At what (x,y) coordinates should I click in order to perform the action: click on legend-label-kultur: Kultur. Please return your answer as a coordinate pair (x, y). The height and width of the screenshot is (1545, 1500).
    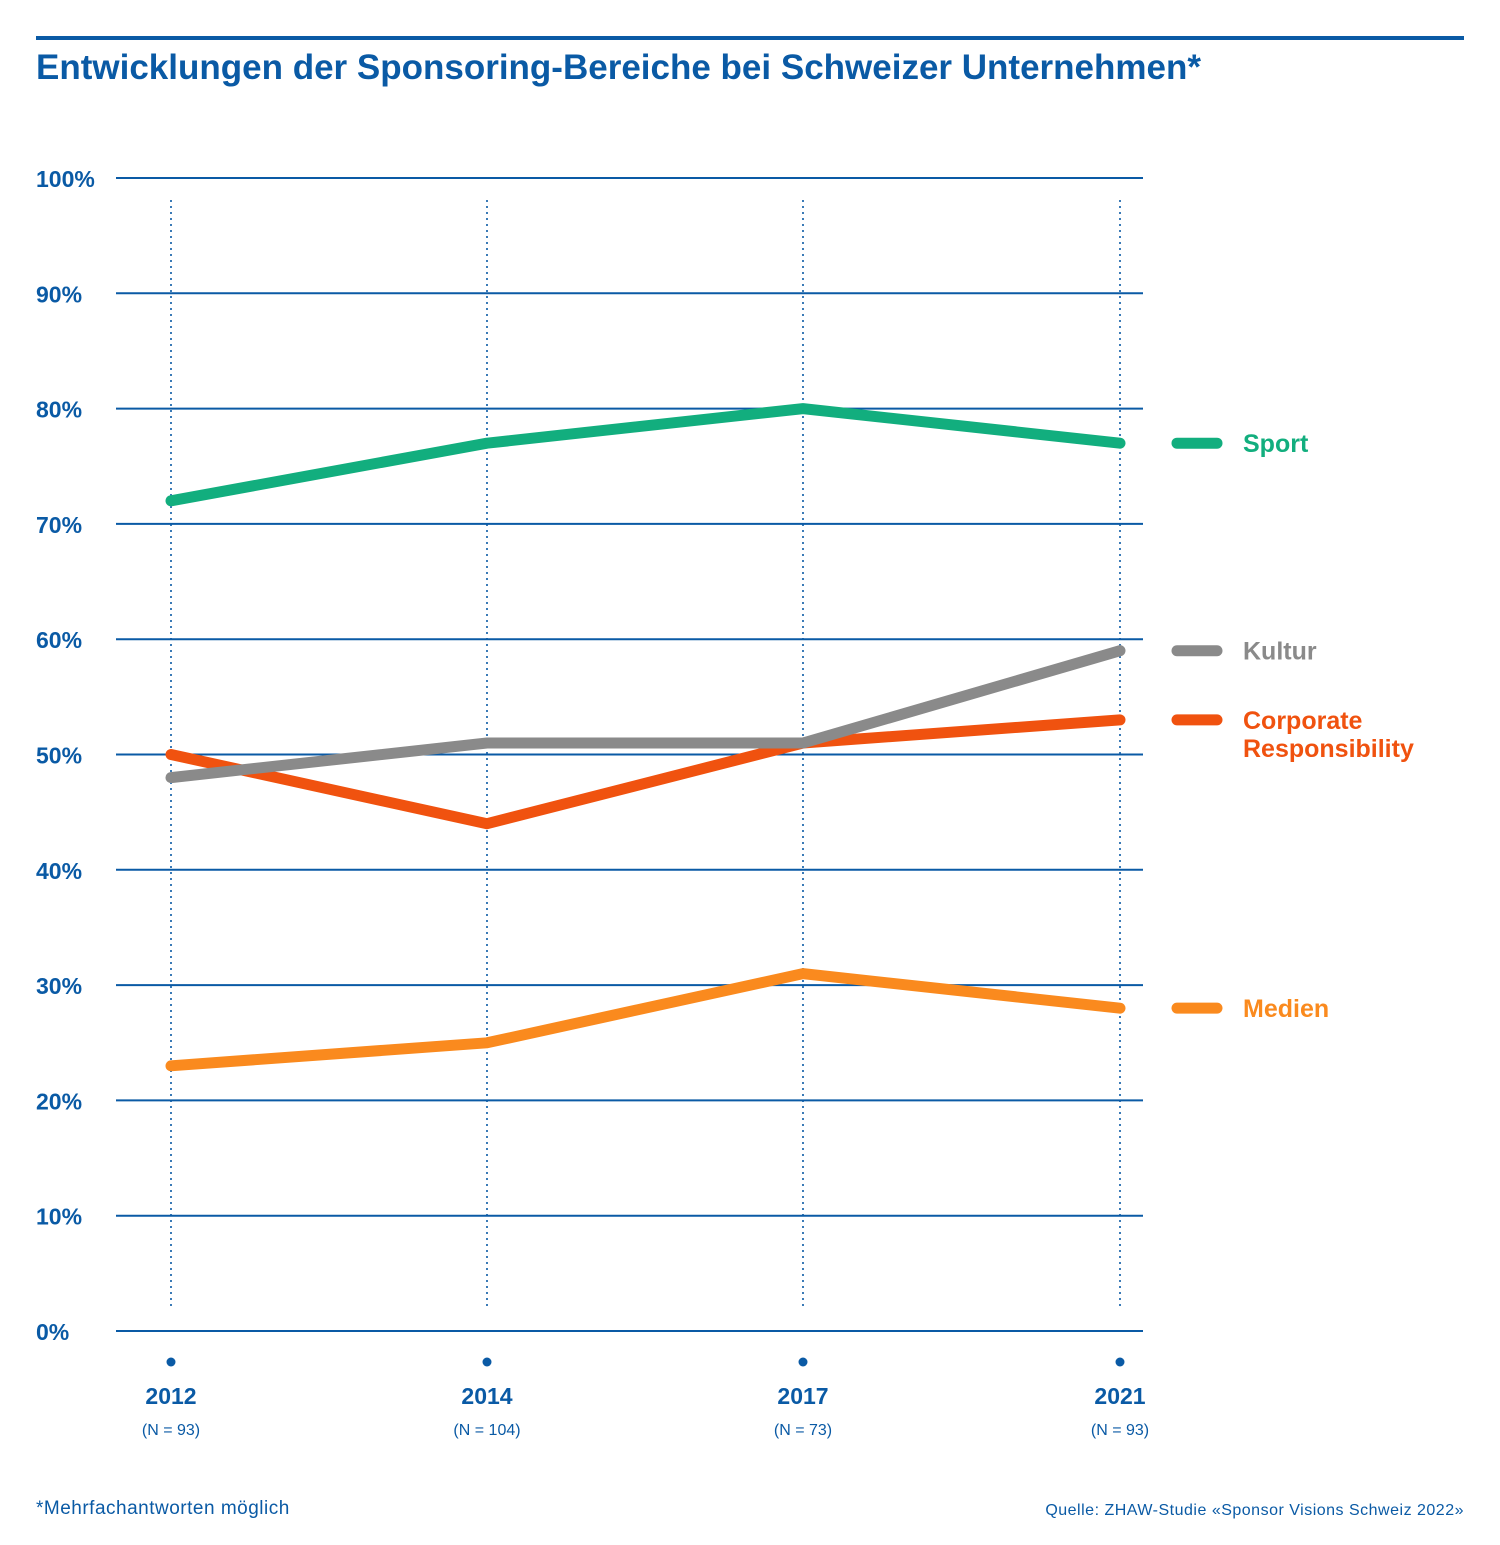
    Looking at the image, I should click on (1280, 652).